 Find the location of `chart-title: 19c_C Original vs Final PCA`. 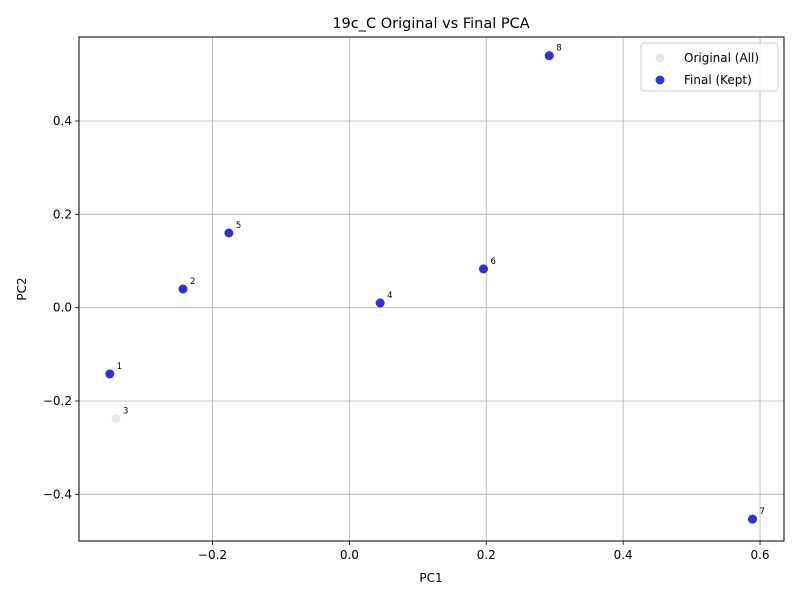

chart-title: 19c_C Original vs Final PCA is located at coordinates (430, 24).